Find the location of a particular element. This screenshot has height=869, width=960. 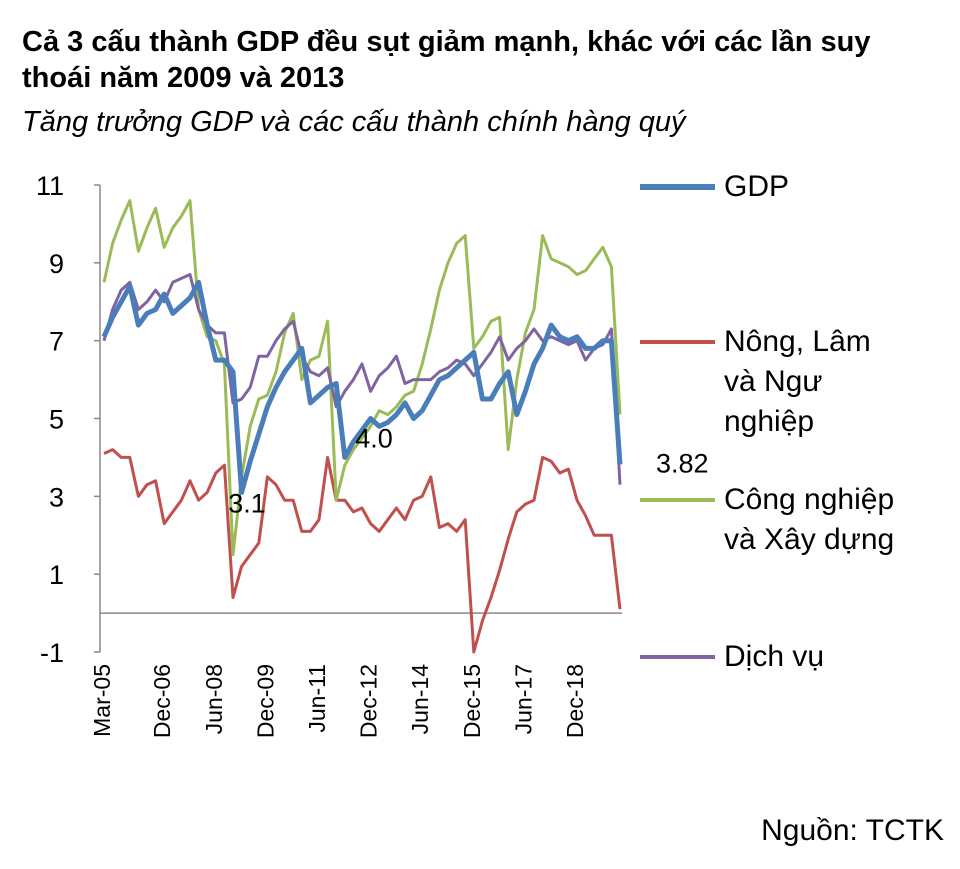

y-tick-label: 5 is located at coordinates (56, 420).